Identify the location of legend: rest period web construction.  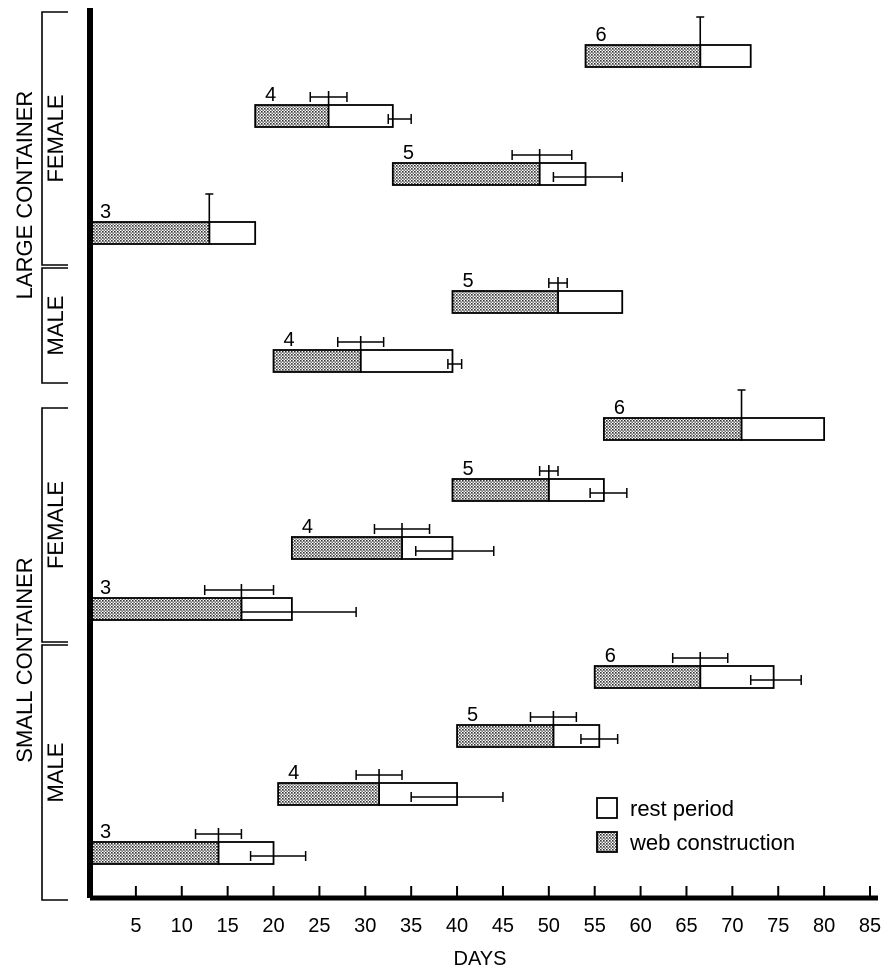
(695, 825).